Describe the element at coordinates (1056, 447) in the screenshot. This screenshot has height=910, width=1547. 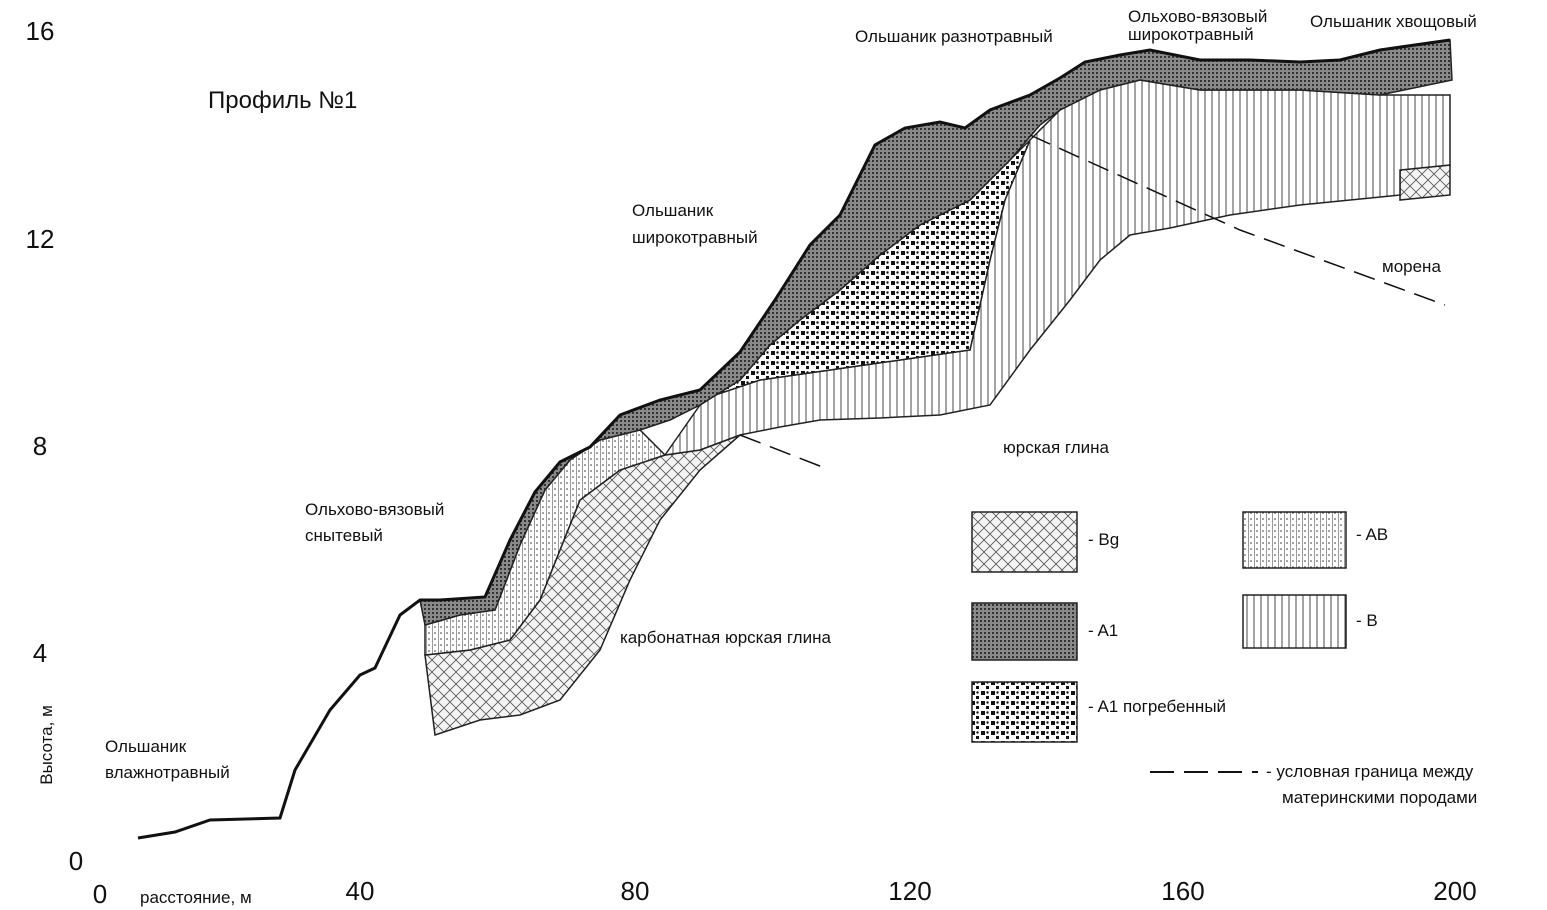
I see `rock-label: юрская глина` at that location.